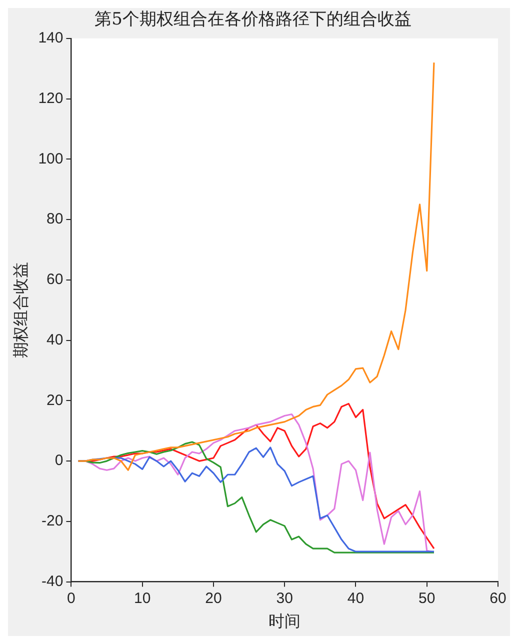 Image resolution: width=518 pixels, height=644 pixels. I want to click on y-tick-label: -40, so click(53, 581).